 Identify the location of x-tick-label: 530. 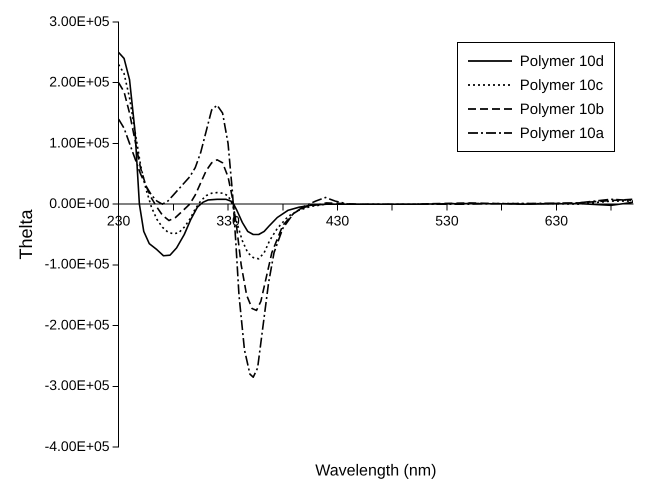
(447, 220).